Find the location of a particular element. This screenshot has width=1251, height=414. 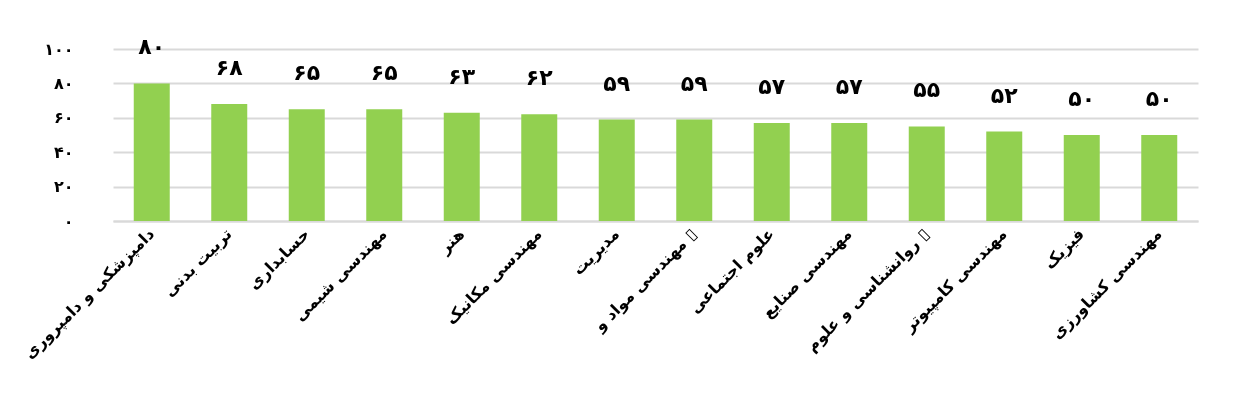

data-label: ۸۰ is located at coordinates (152, 47).